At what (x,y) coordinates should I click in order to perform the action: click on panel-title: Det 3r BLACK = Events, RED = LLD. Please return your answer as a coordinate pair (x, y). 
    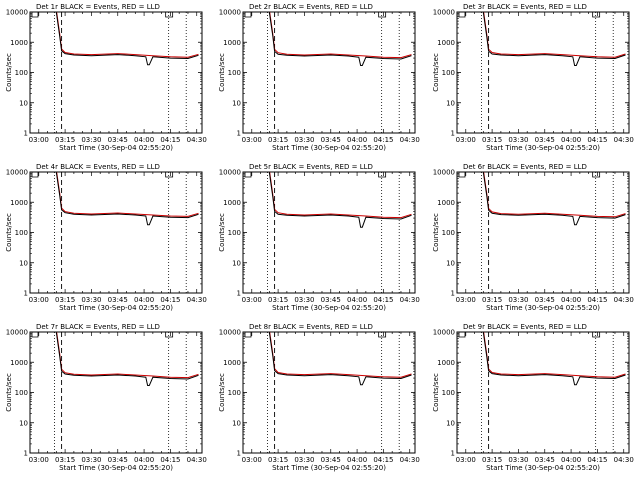
    Looking at the image, I should click on (525, 7).